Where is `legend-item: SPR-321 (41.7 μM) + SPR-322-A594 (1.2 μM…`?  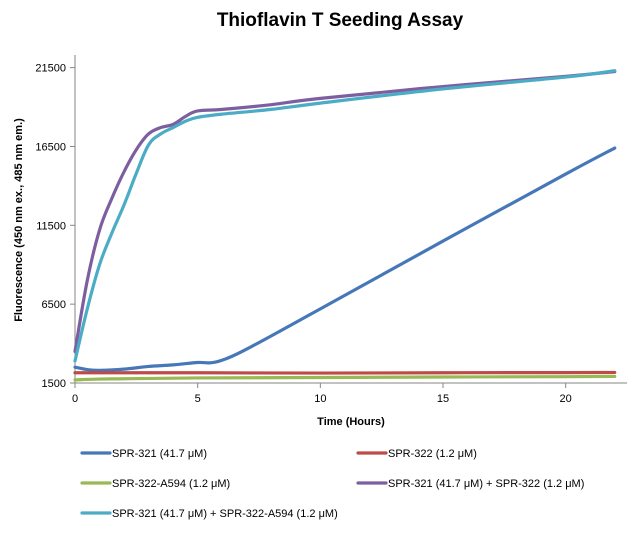 legend-item: SPR-321 (41.7 μM) + SPR-322-A594 (1.2 μM… is located at coordinates (209, 514).